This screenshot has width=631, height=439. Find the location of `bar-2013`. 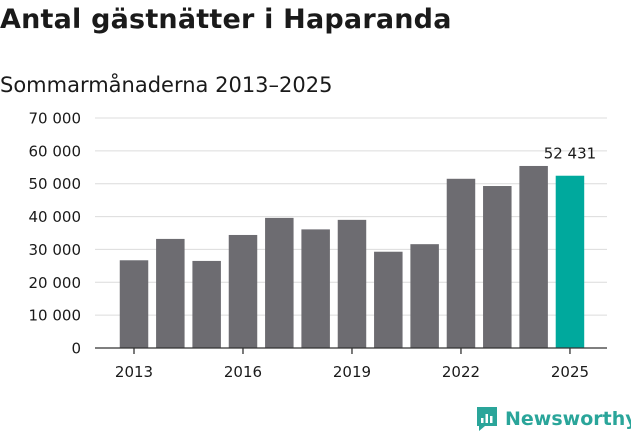

bar-2013 is located at coordinates (134, 304).